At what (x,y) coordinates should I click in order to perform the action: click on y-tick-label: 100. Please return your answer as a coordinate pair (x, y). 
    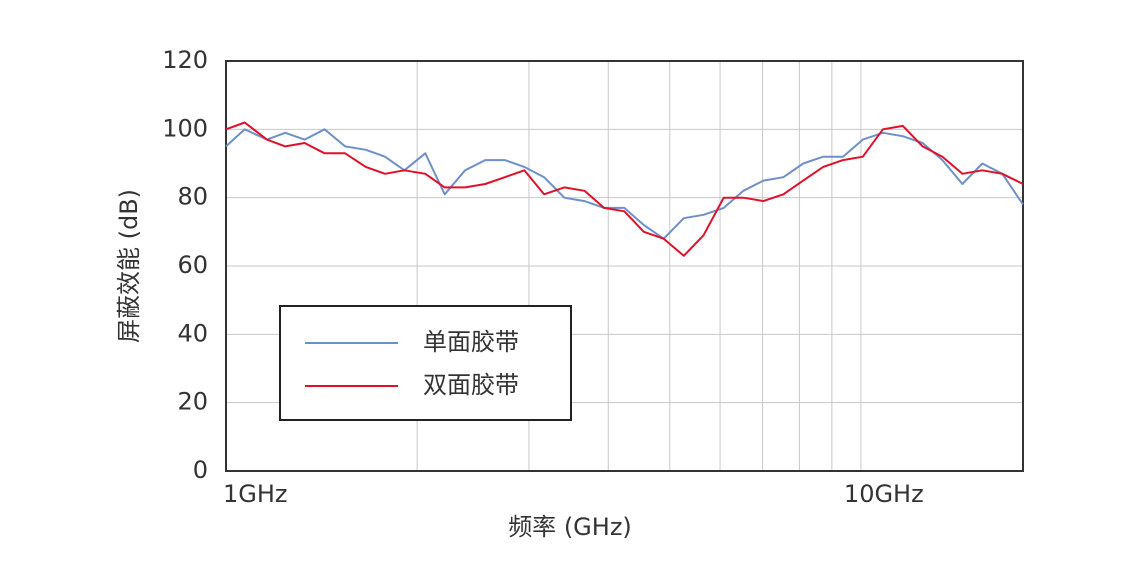
    Looking at the image, I should click on (185, 128).